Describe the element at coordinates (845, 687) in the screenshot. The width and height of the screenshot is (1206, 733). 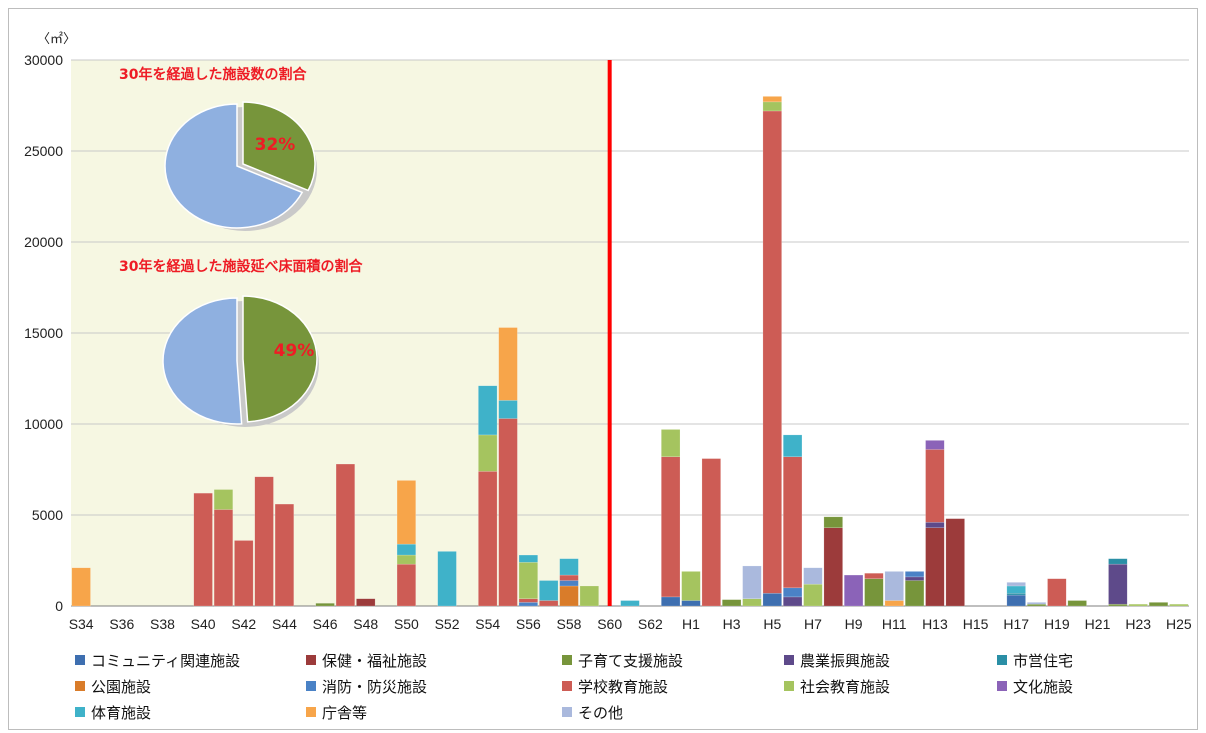
I see `legend-label: 社会教育施設` at that location.